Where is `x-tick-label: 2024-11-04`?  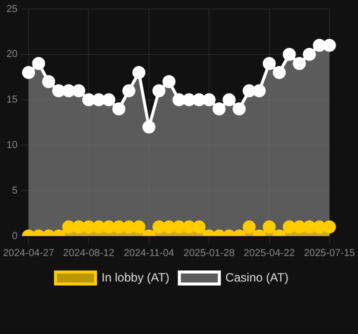
x-tick-label: 2024-11-04 is located at coordinates (149, 253).